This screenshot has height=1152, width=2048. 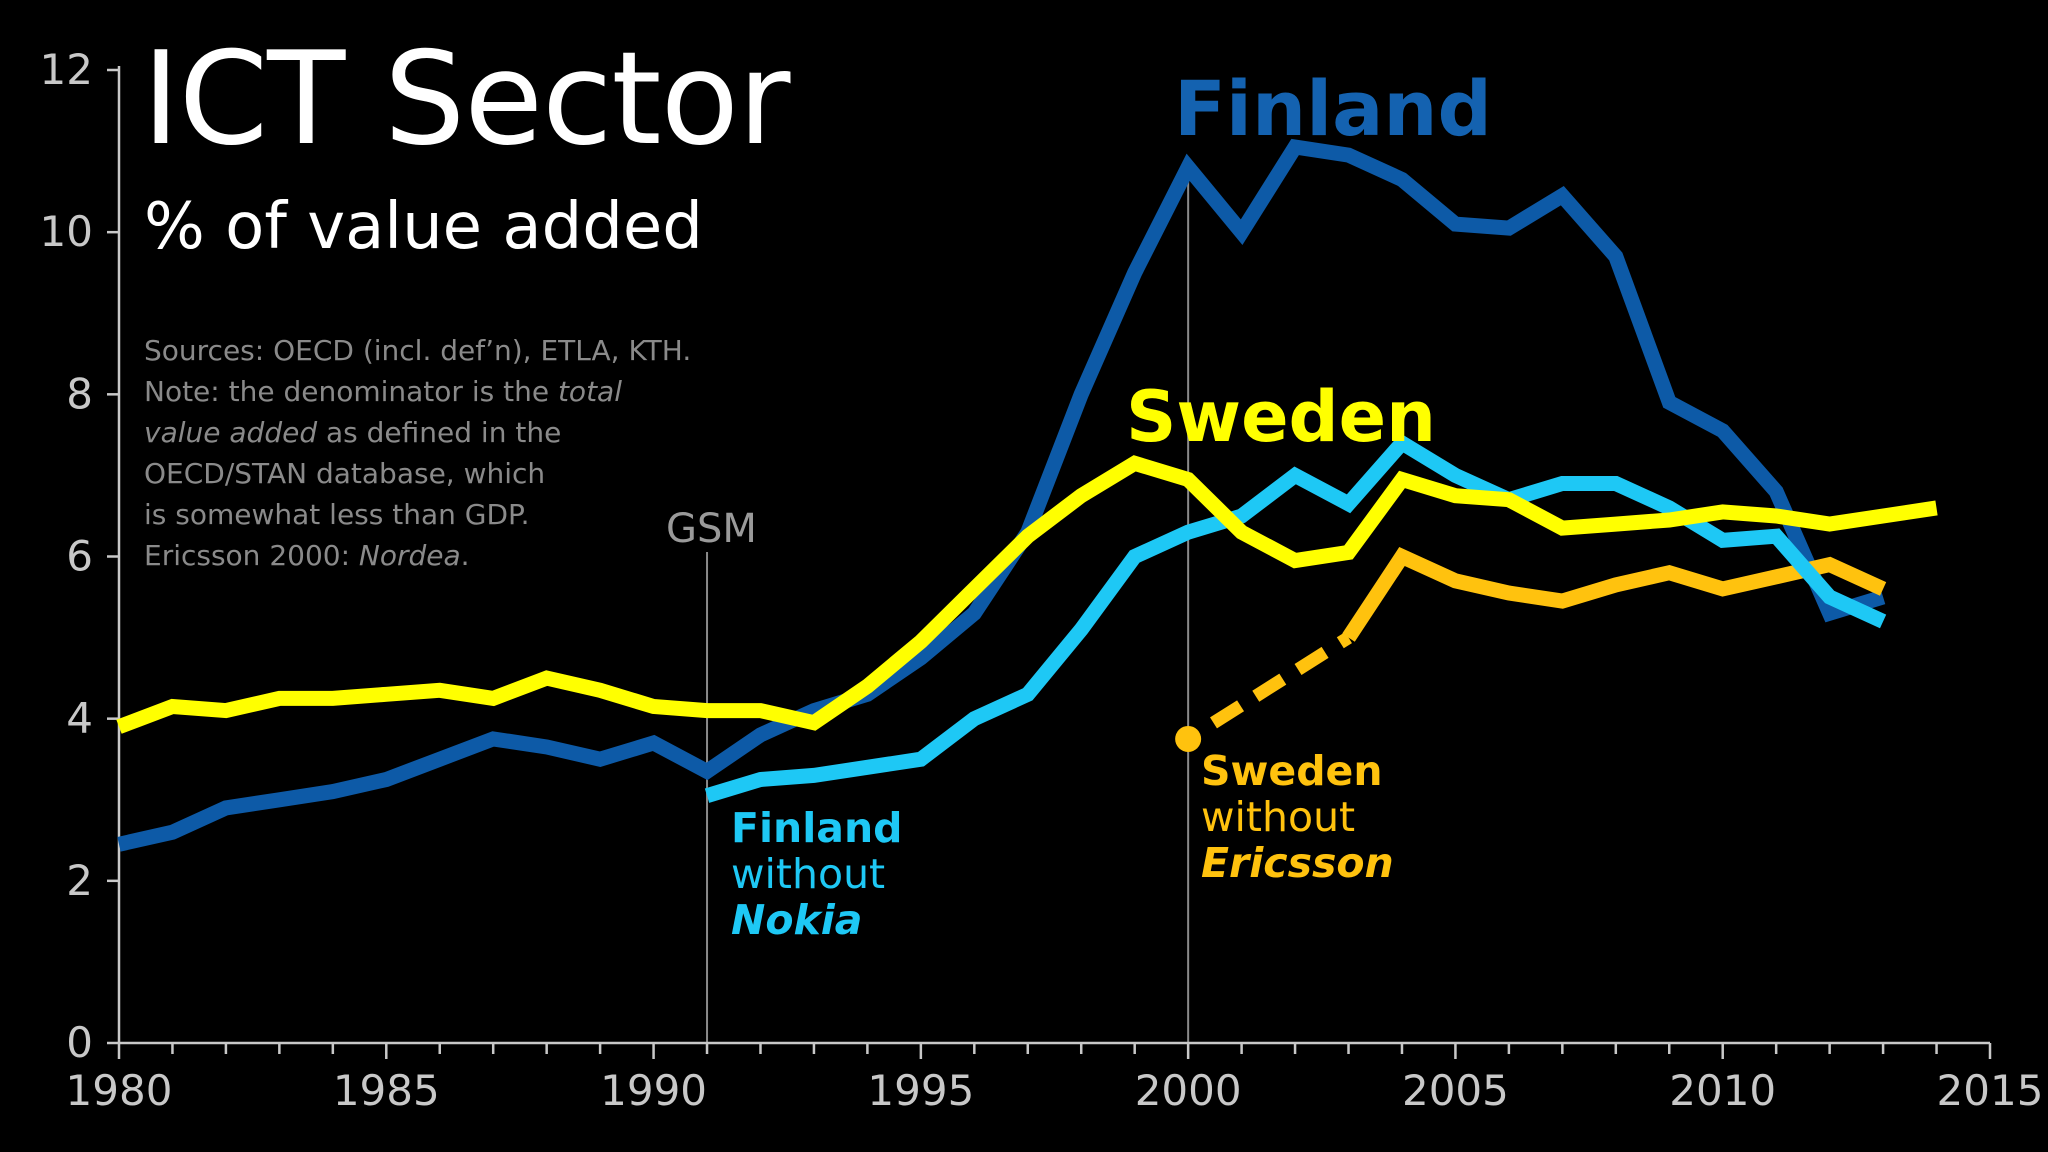 What do you see at coordinates (797, 920) in the screenshot?
I see `label-line: Nokia` at bounding box center [797, 920].